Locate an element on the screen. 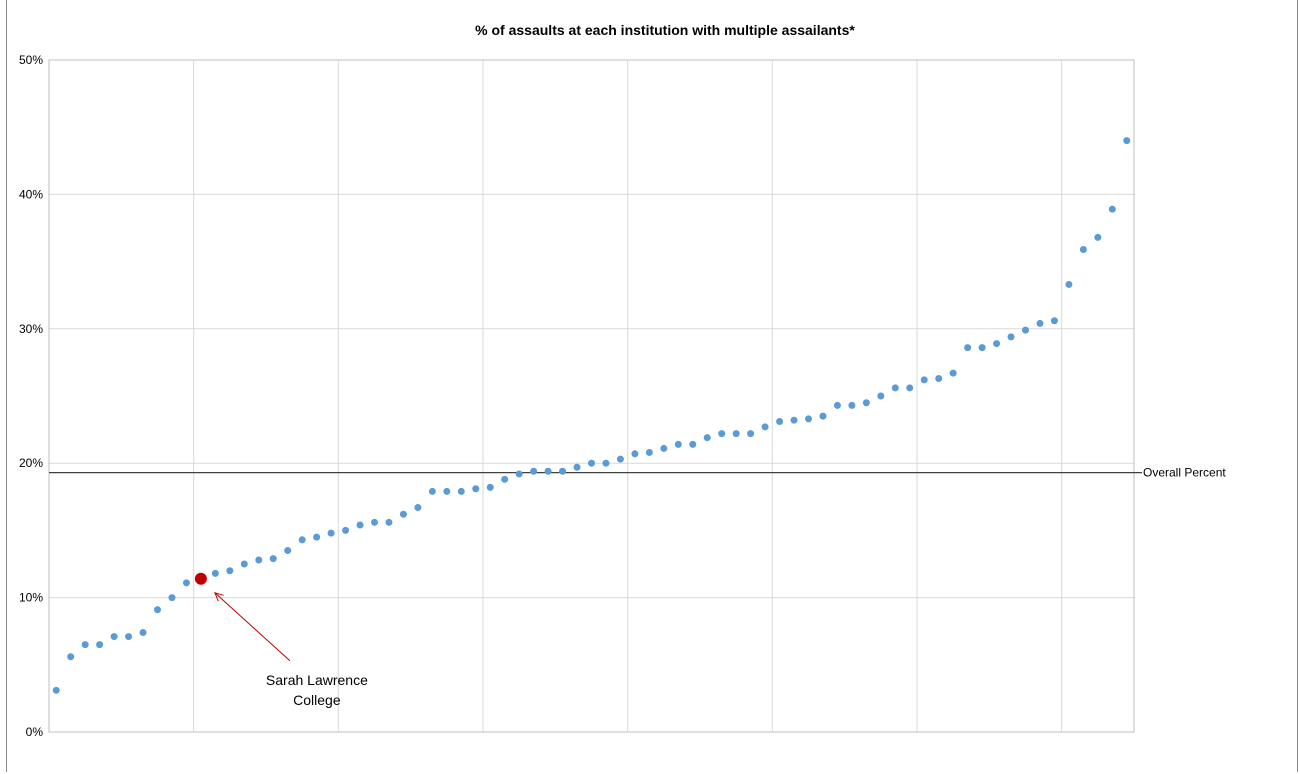 This screenshot has height=774, width=1300. y-tick-label: 20% is located at coordinates (31, 463).